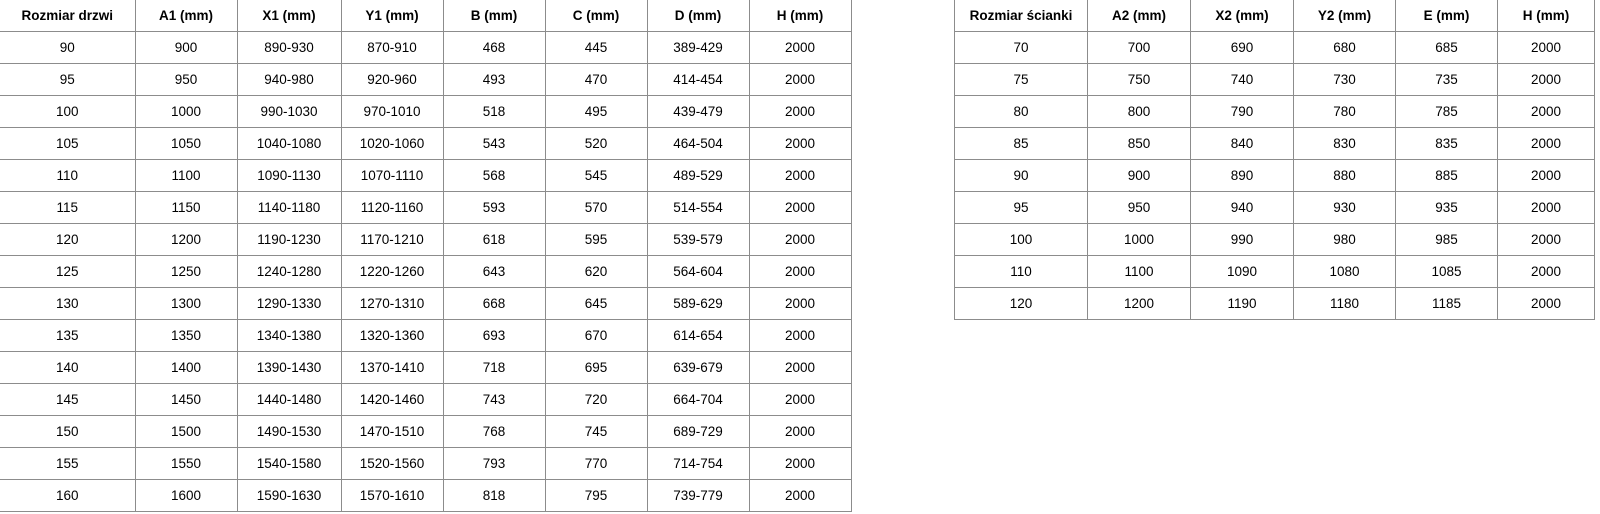 The image size is (1600, 514). Describe the element at coordinates (698, 79) in the screenshot. I see `table-cell: 414-454` at that location.